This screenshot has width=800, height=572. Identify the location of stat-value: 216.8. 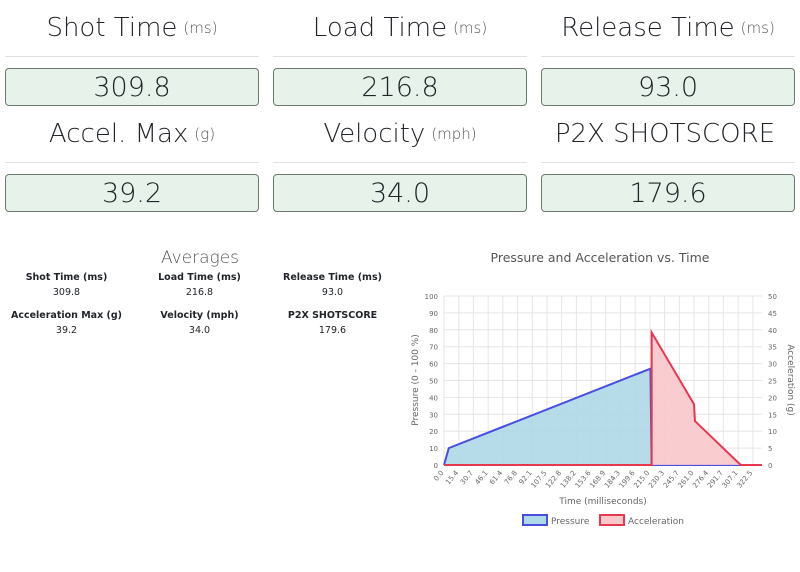
(400, 87).